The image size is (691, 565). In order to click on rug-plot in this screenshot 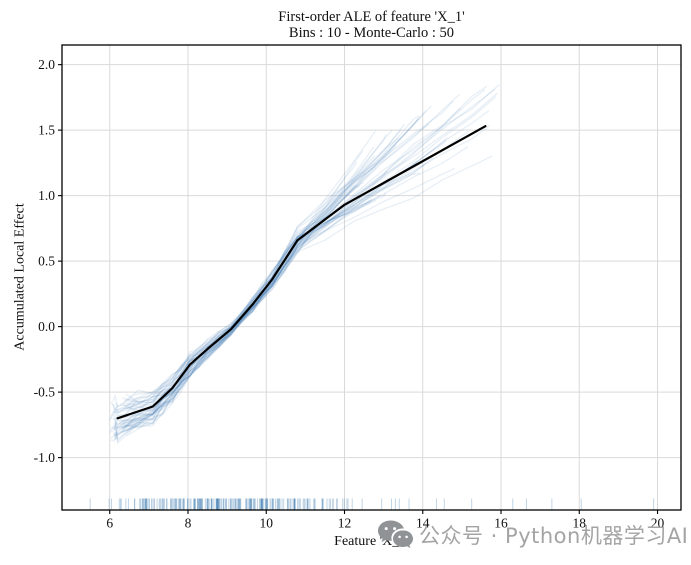, I will do `click(372, 504)`.